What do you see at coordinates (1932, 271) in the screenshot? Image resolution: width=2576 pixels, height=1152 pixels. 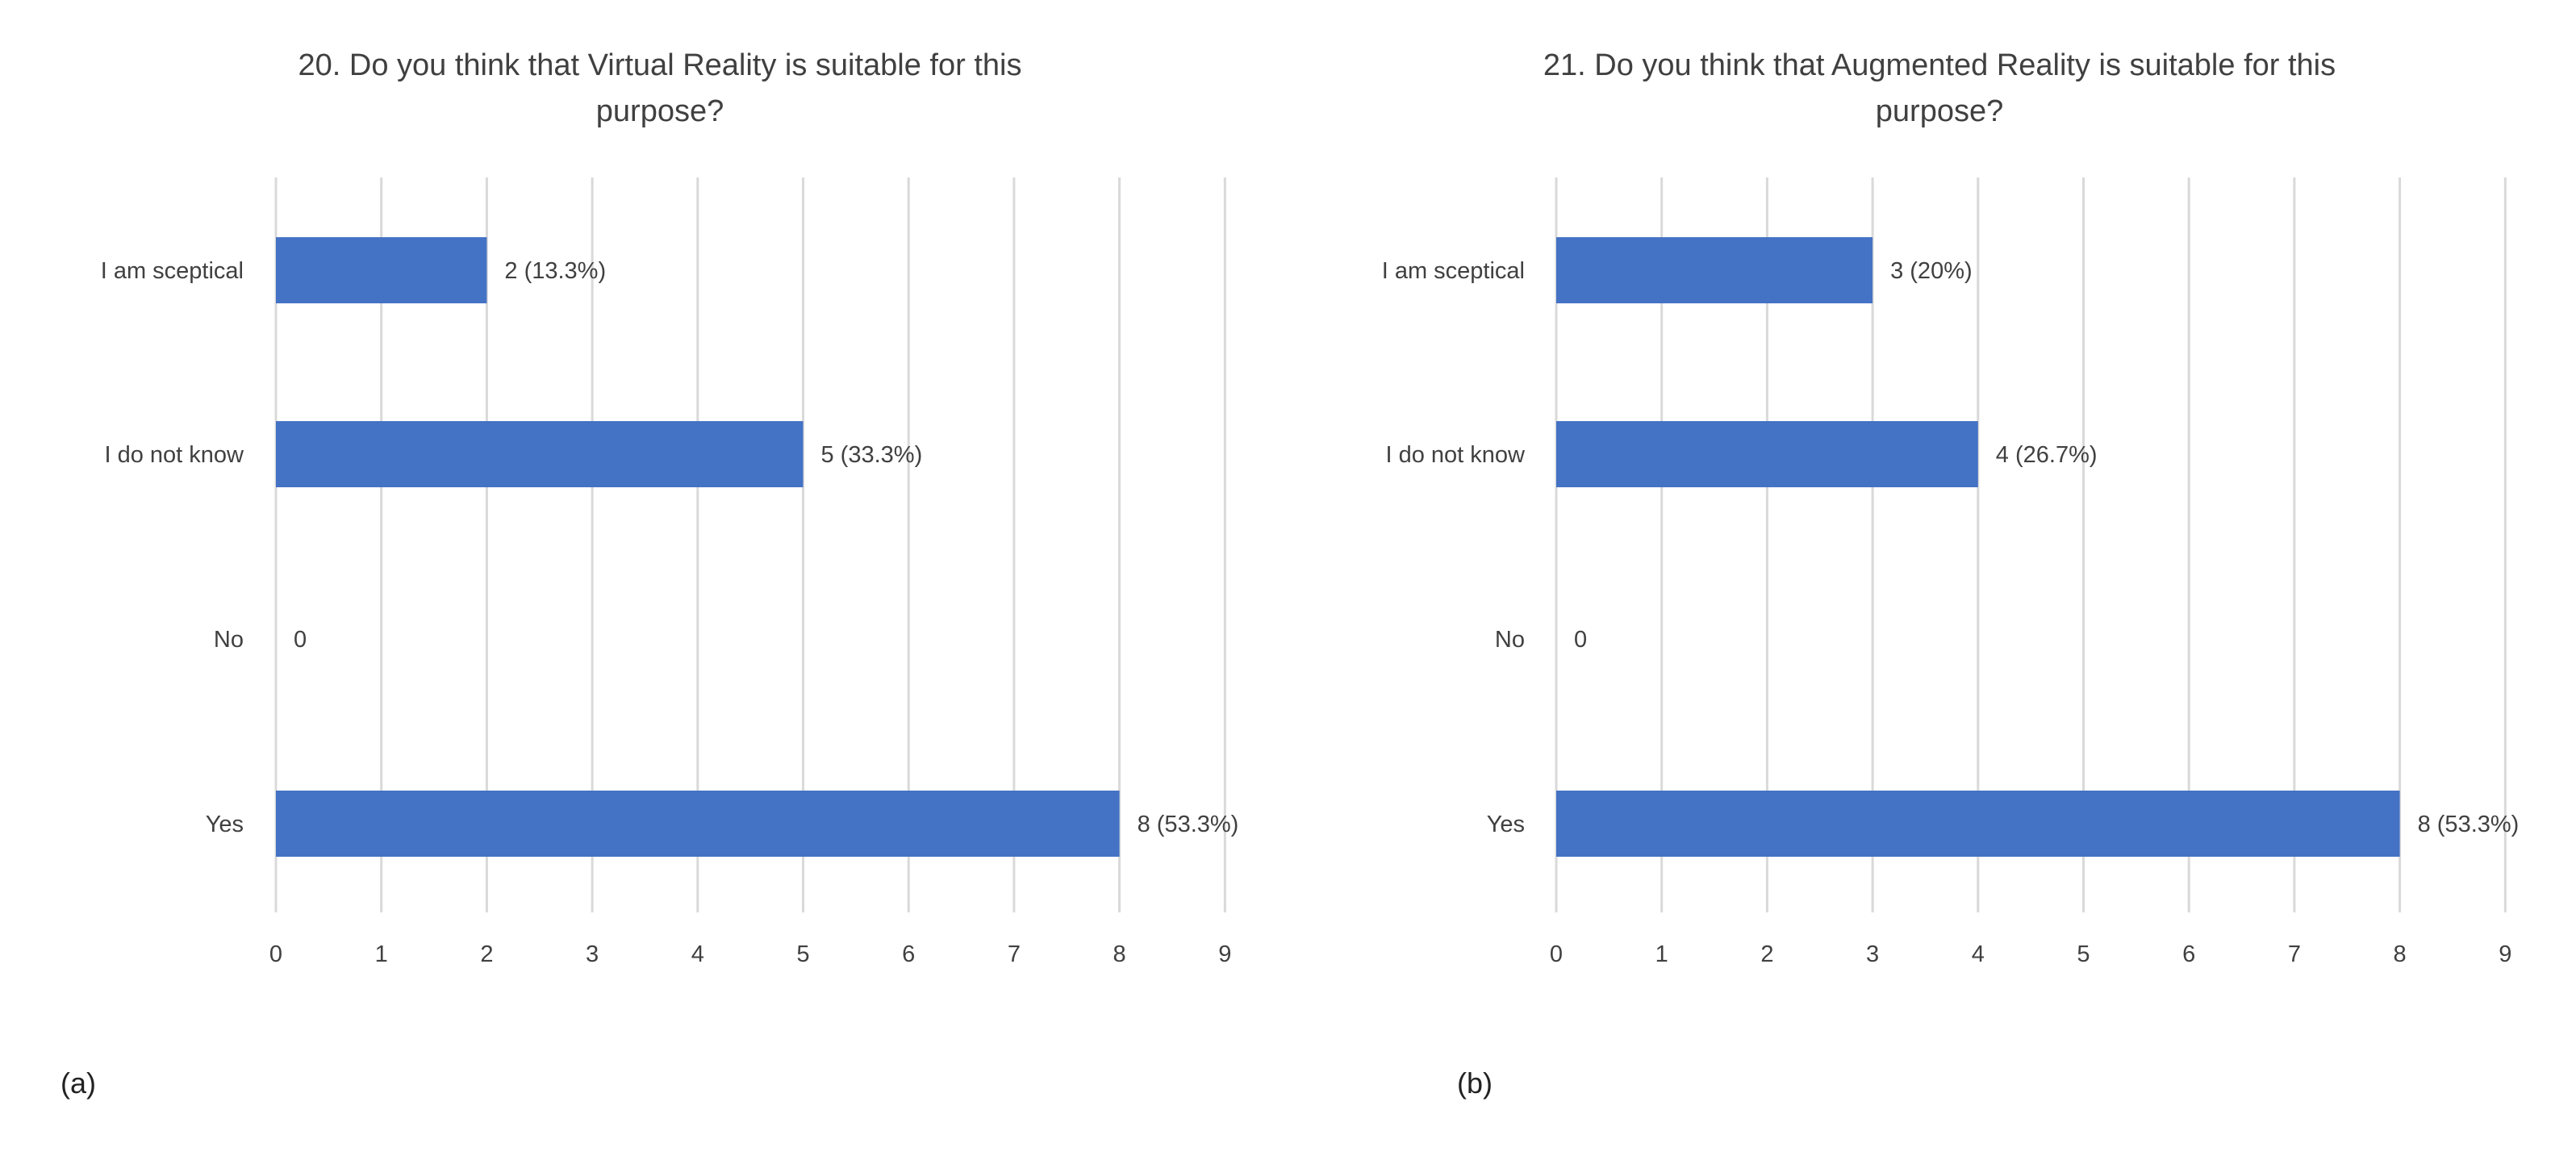 I see `data-label: 3 (20%)` at bounding box center [1932, 271].